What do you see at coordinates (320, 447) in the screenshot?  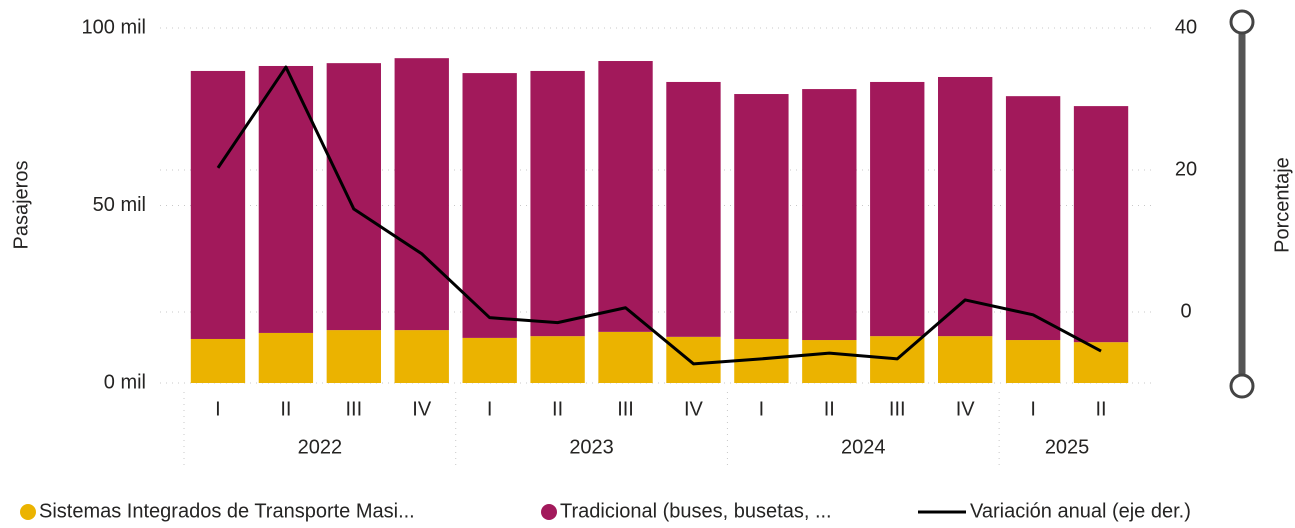 I see `x-group-label: 2022` at bounding box center [320, 447].